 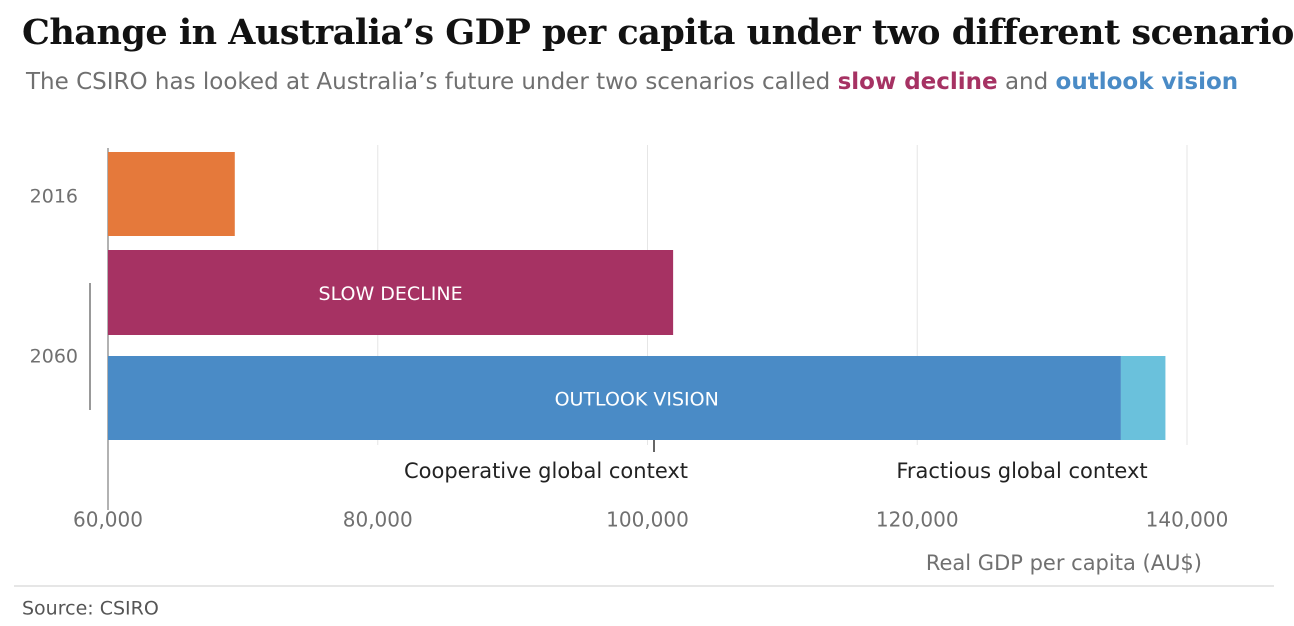 What do you see at coordinates (1026, 82) in the screenshot?
I see `subtitle-part: and` at bounding box center [1026, 82].